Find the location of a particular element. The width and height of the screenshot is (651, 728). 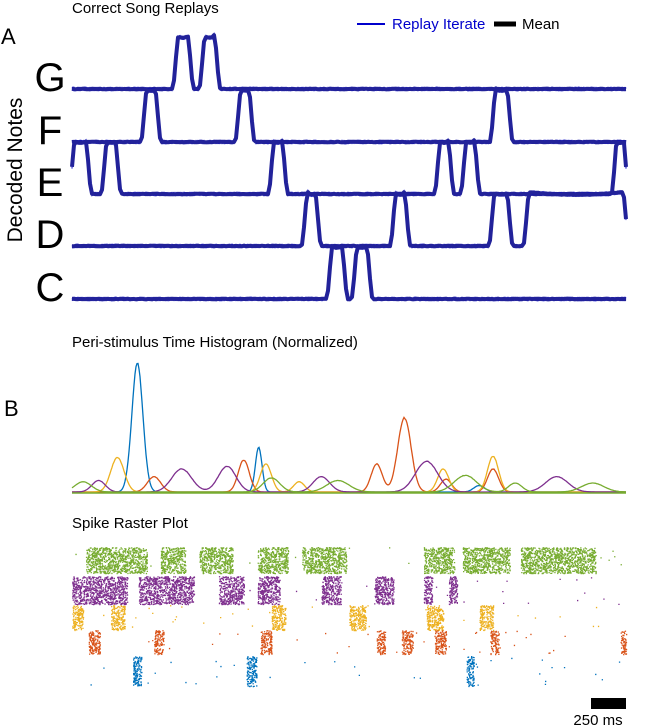

note-label-f: F is located at coordinates (50, 131).